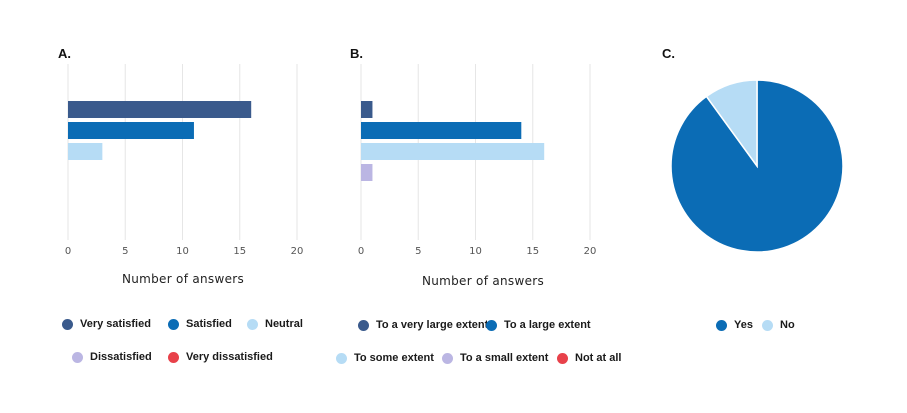 Image resolution: width=907 pixels, height=413 pixels. What do you see at coordinates (432, 325) in the screenshot?
I see `legend-label: To a very large extent` at bounding box center [432, 325].